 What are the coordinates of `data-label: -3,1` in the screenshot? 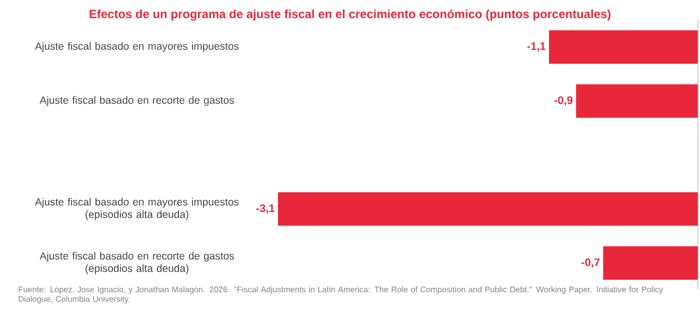 It's located at (265, 209).